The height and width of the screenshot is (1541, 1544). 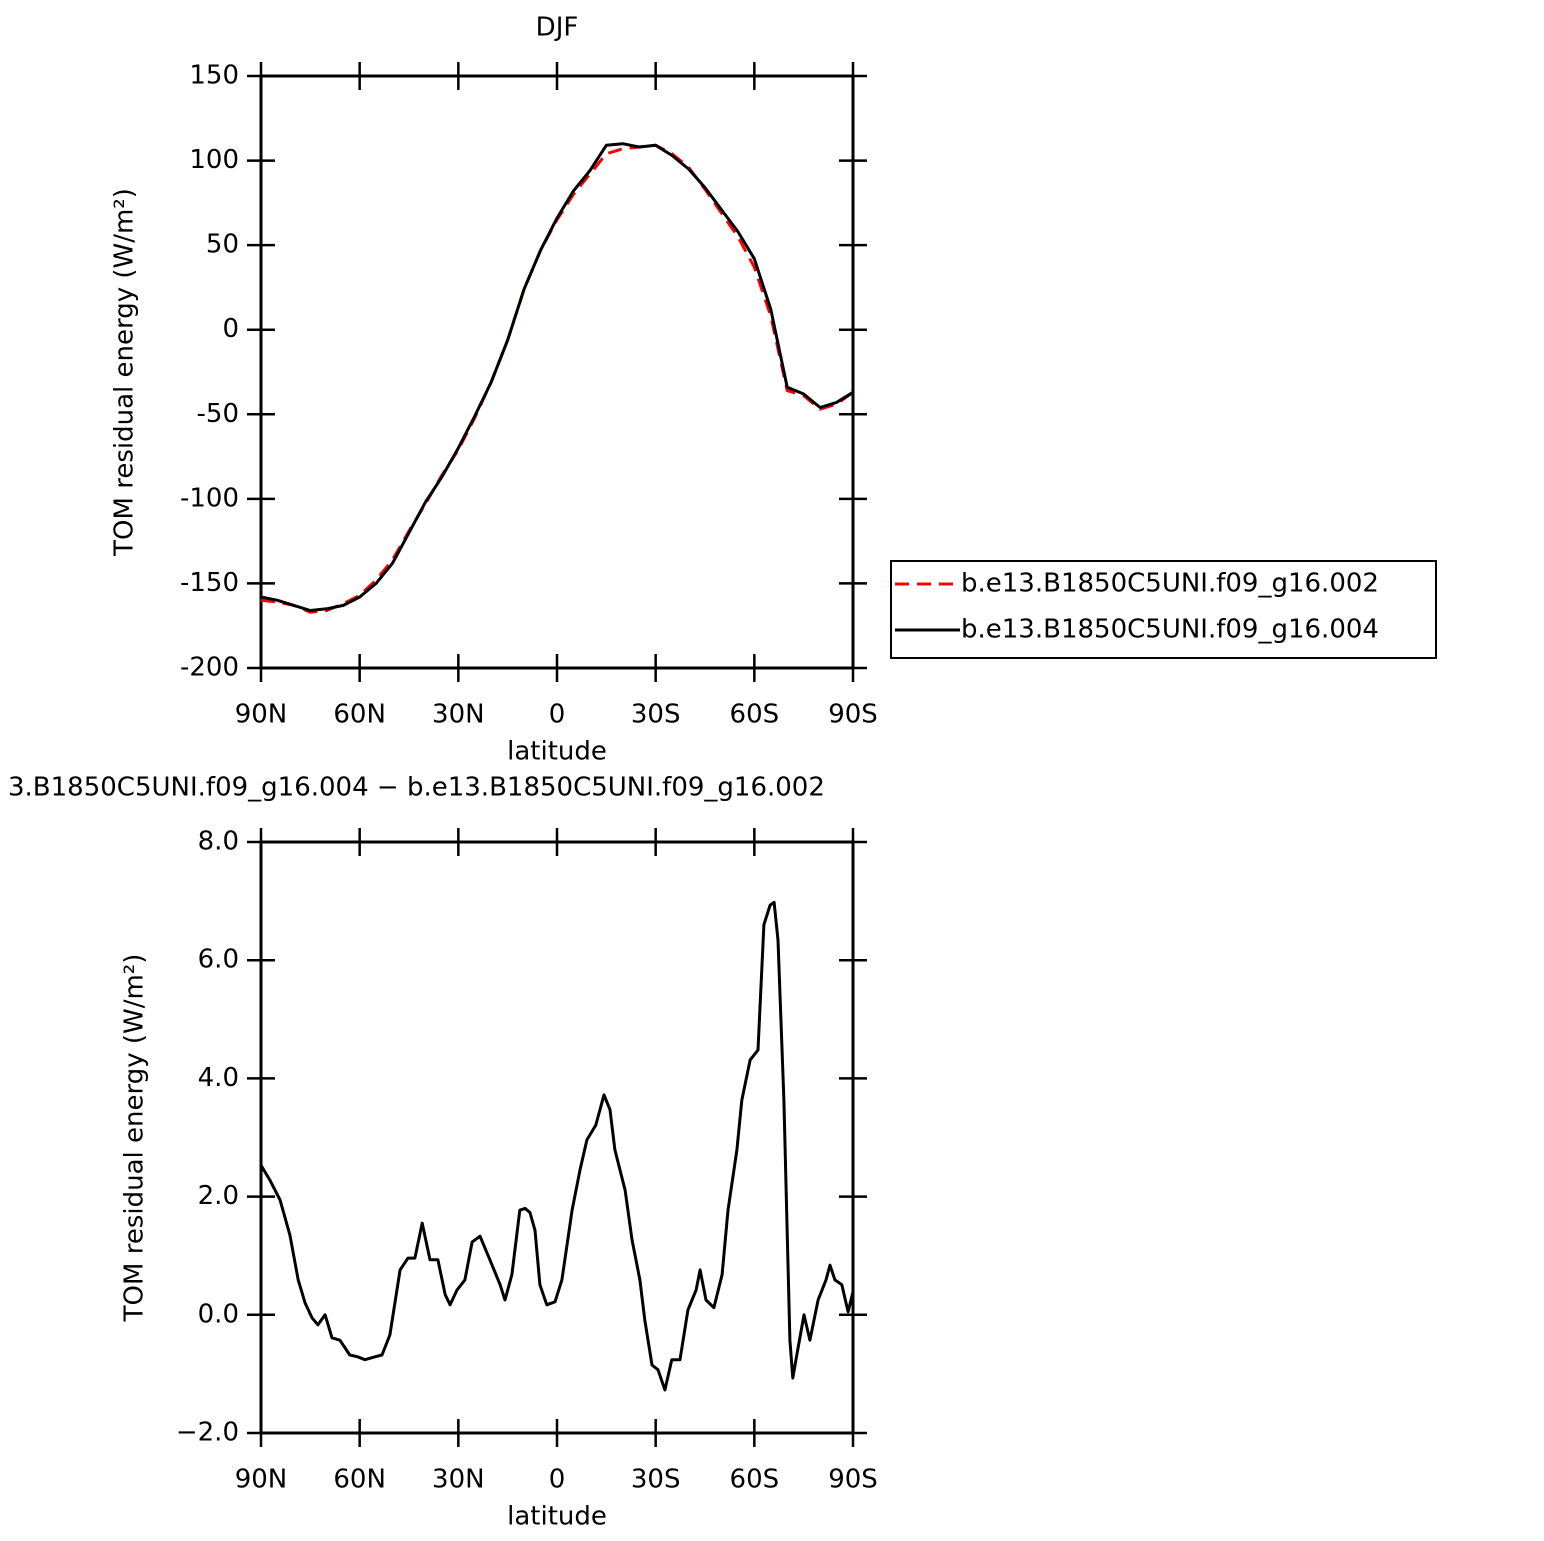 I want to click on y-tick-label: −2.0, so click(x=207, y=1433).